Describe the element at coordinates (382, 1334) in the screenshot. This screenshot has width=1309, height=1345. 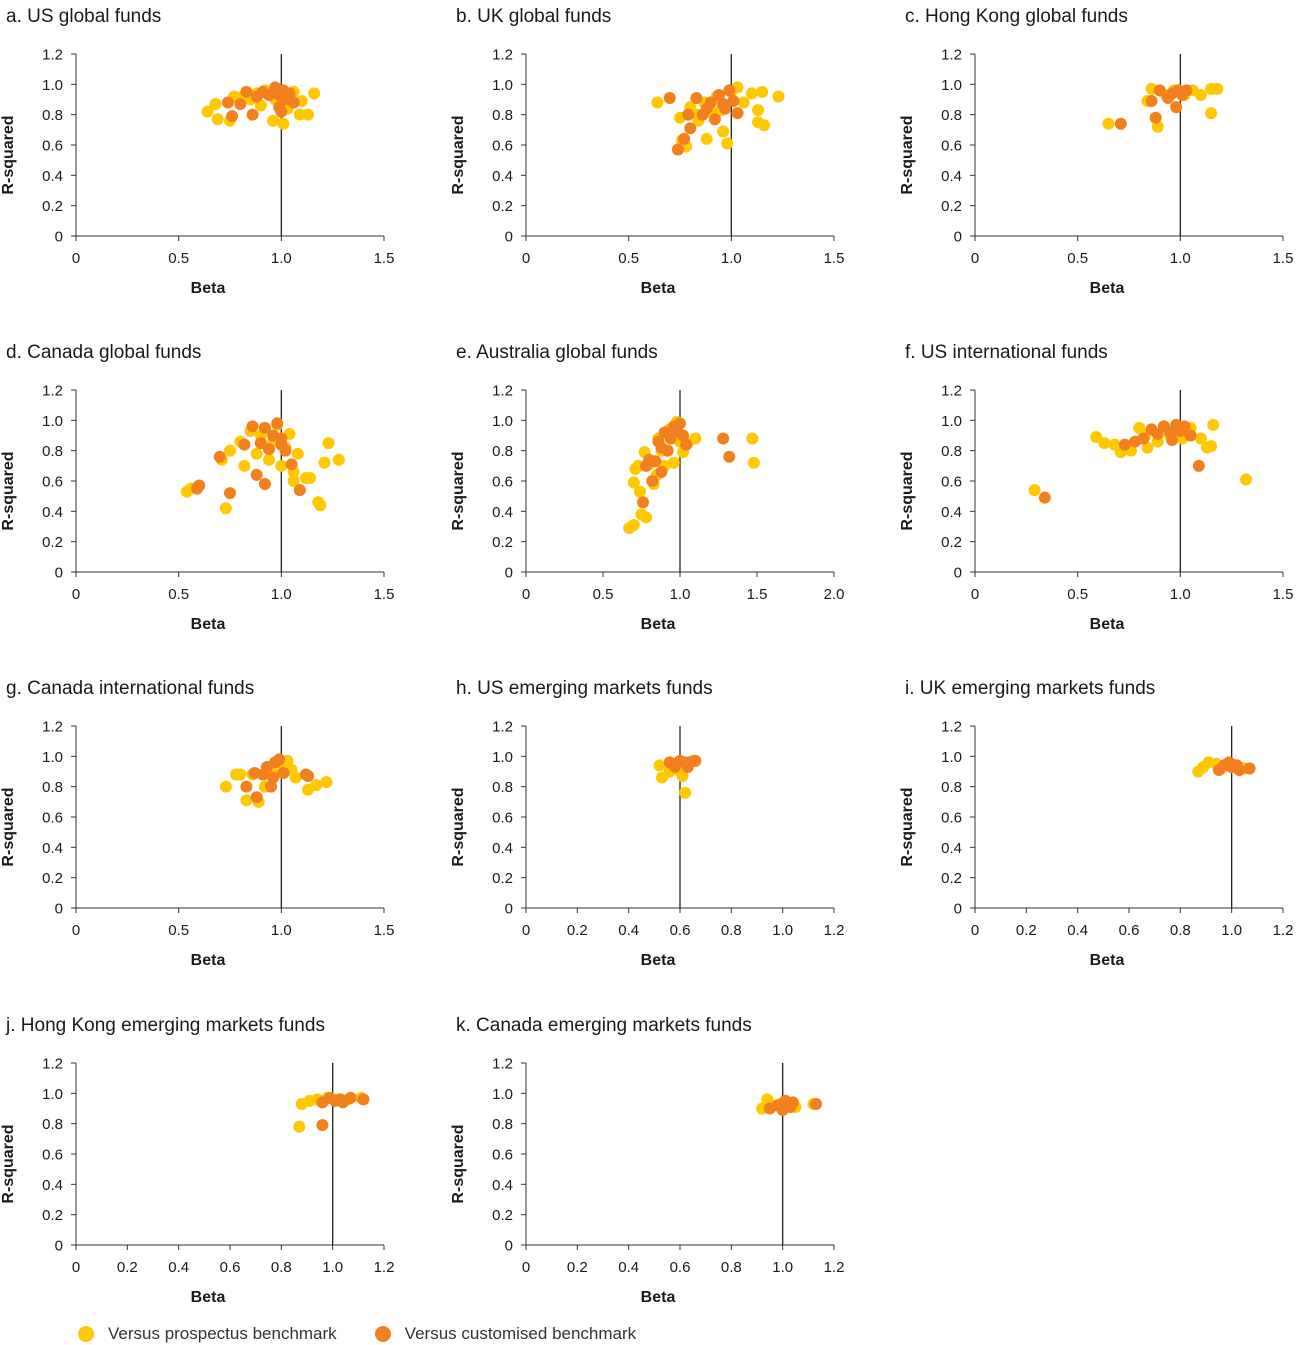
I see `legend-dot-customised` at that location.